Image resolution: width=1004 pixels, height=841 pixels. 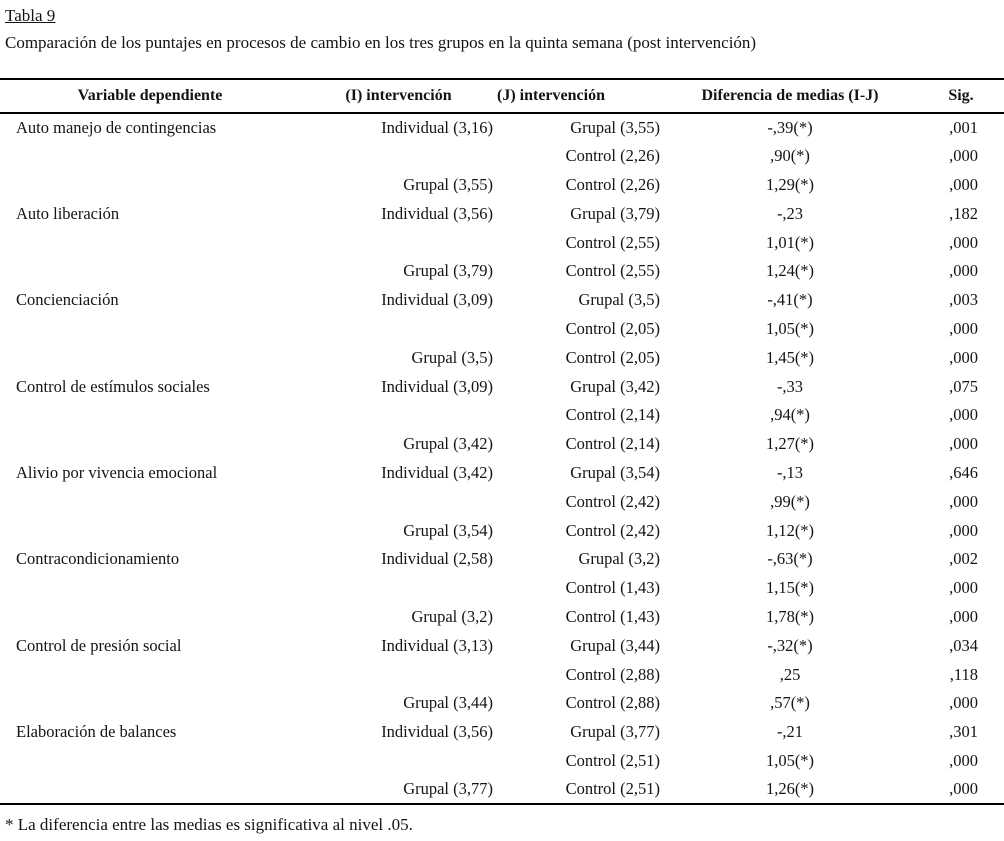 What do you see at coordinates (398, 95) in the screenshot?
I see `column-header-i-intervencion: (I) intervención` at bounding box center [398, 95].